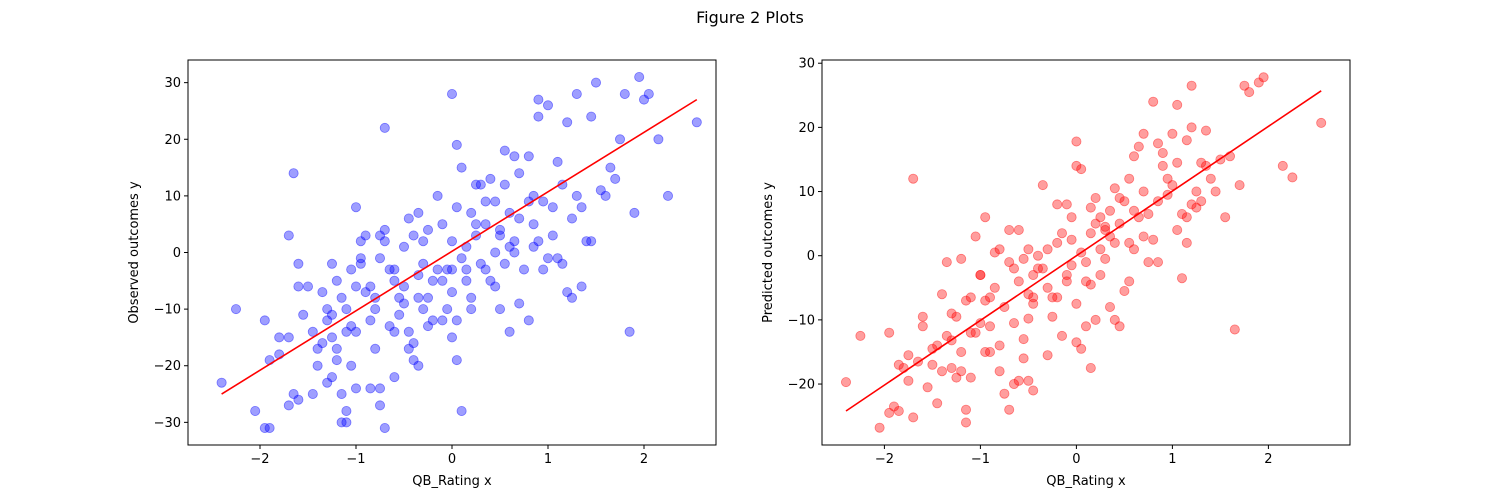  I want to click on y-tick-label: −10, so click(801, 320).